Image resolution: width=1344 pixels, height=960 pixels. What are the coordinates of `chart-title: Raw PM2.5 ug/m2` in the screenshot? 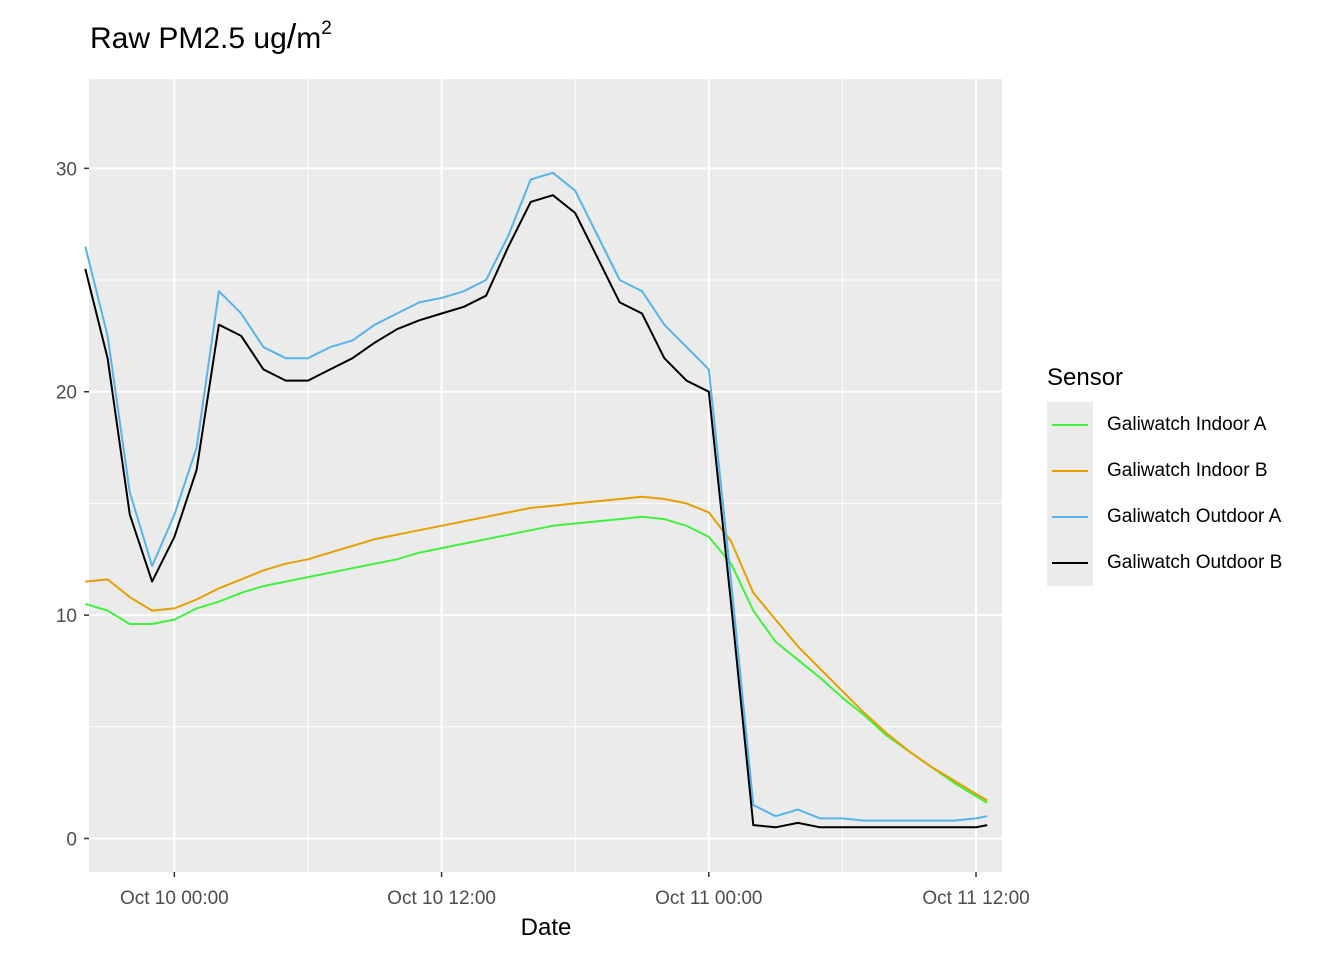 It's located at (211, 37).